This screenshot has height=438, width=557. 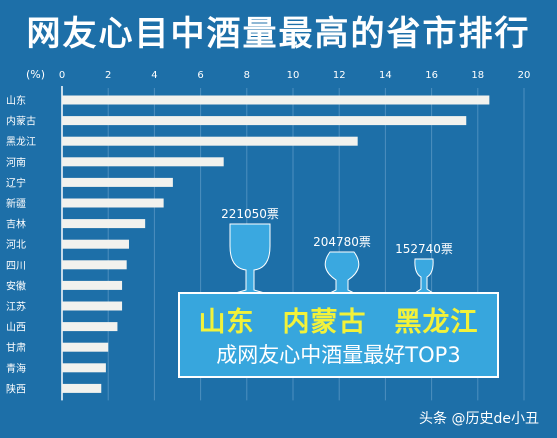 What do you see at coordinates (16, 203) in the screenshot?
I see `y-tick-label: 新疆` at bounding box center [16, 203].